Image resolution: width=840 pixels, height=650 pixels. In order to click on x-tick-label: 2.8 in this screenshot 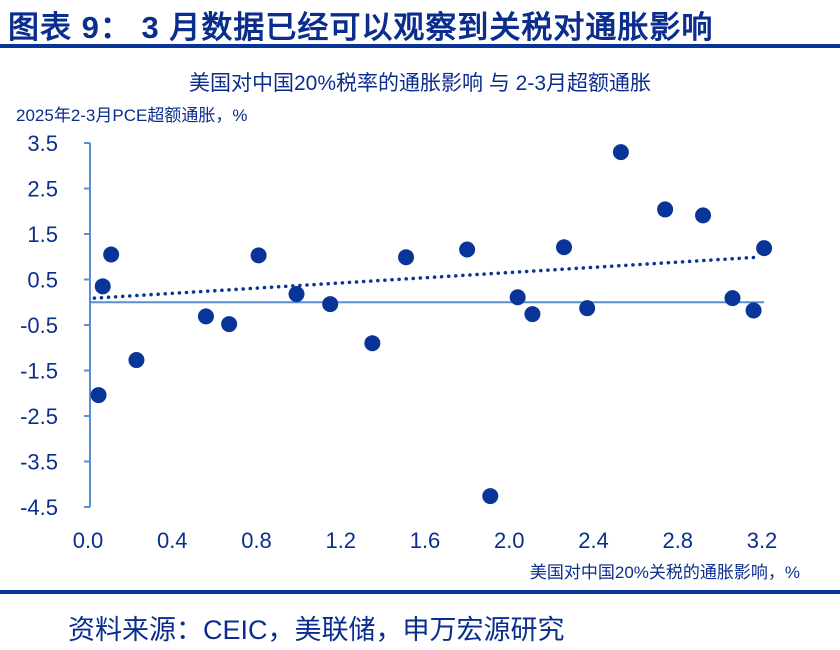, I will do `click(677, 540)`.